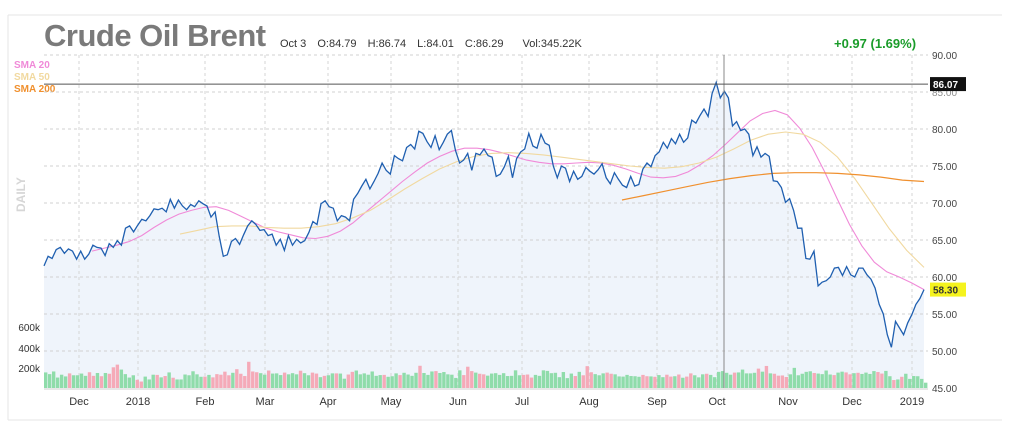  What do you see at coordinates (944, 352) in the screenshot?
I see `y-tick-label: 50.00` at bounding box center [944, 352].